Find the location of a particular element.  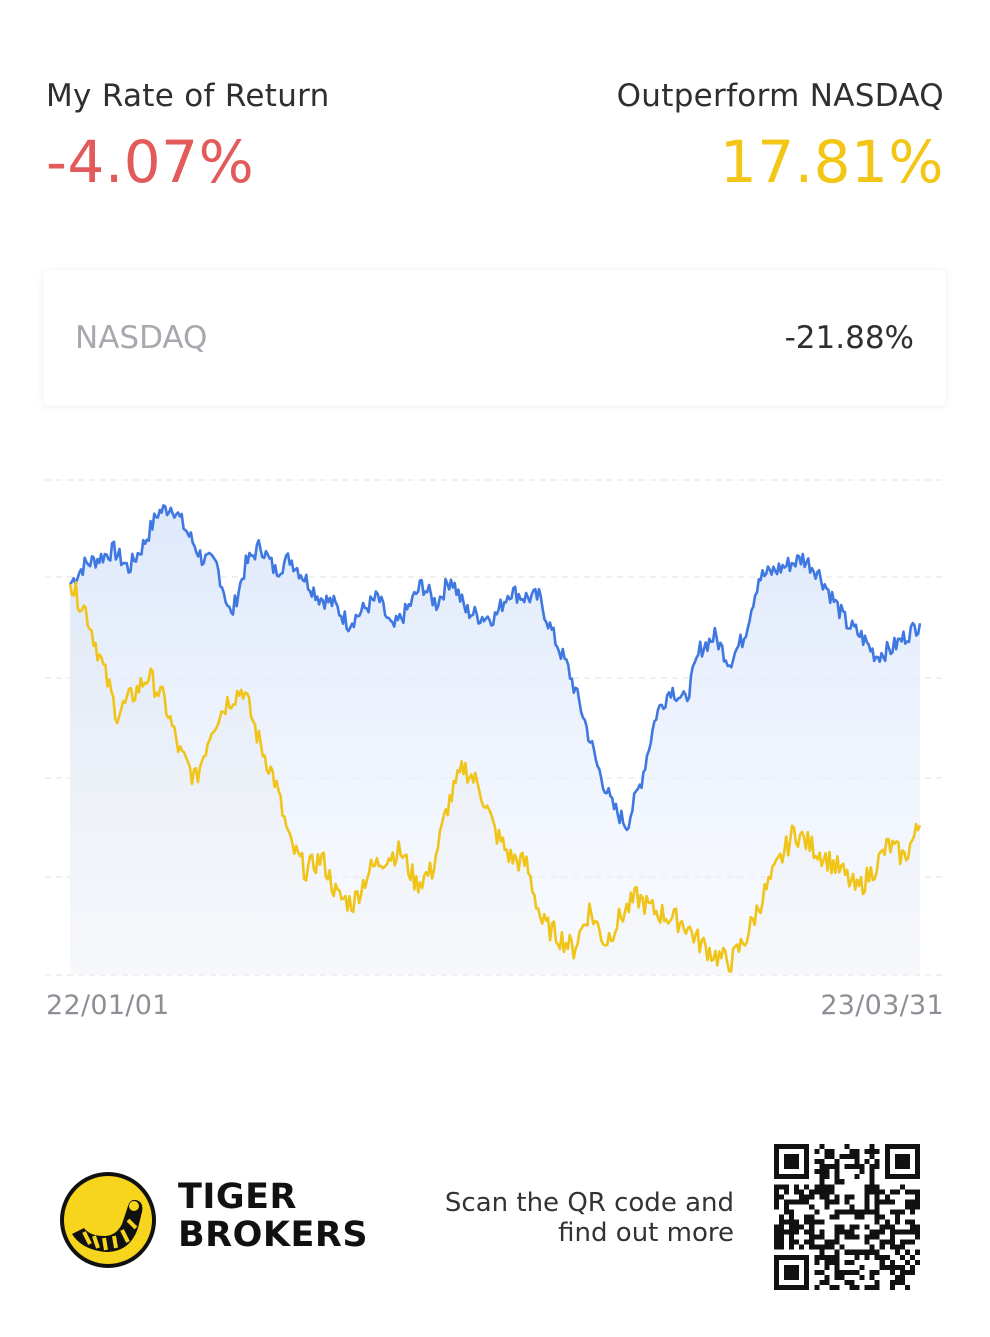

my-return-block: My Rate of Return -4.07% is located at coordinates (188, 137).